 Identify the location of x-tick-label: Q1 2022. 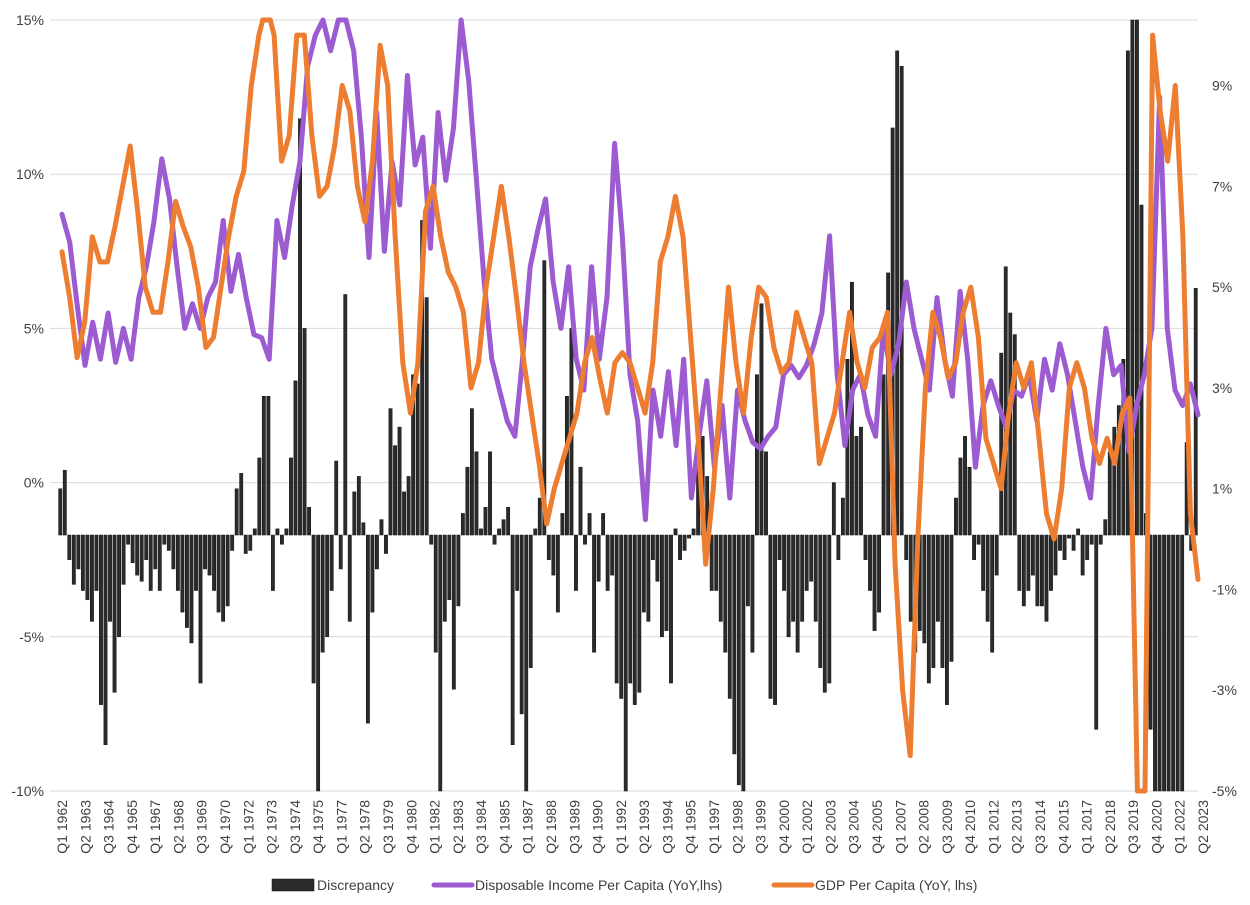
(1180, 827).